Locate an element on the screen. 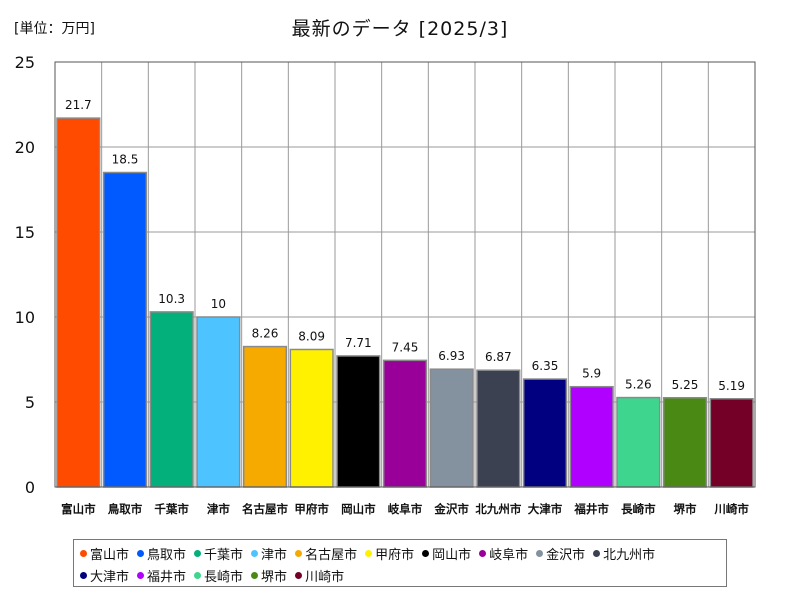 This screenshot has height=600, width=800. x-tick-label: 富山市 is located at coordinates (78, 509).